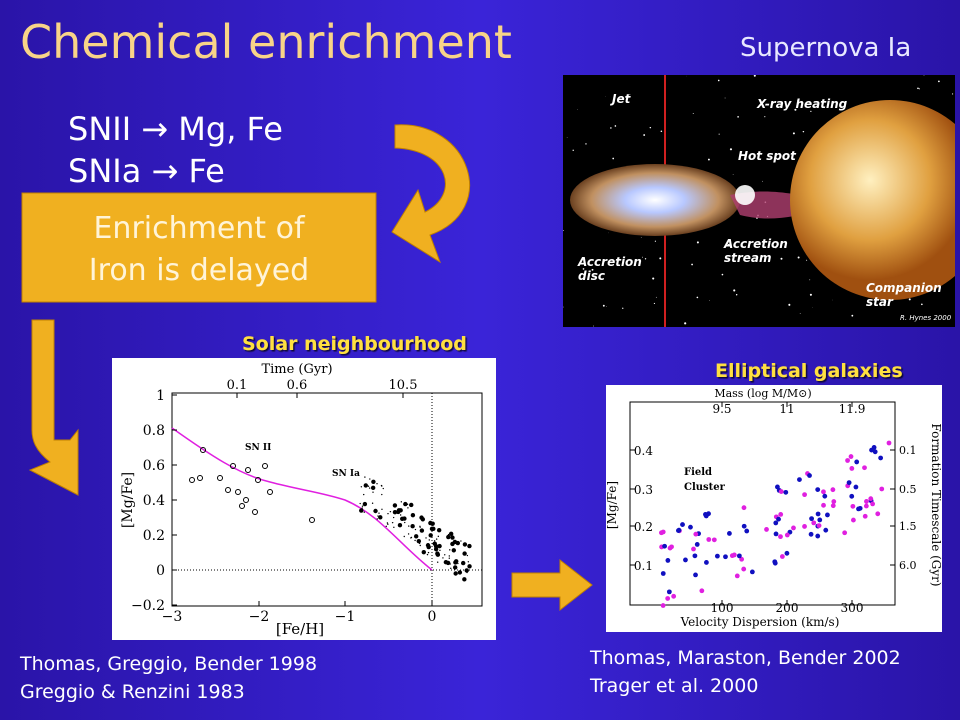 The image size is (960, 720). Describe the element at coordinates (403, 385) in the screenshot. I see `tick-label: 10.5` at that location.